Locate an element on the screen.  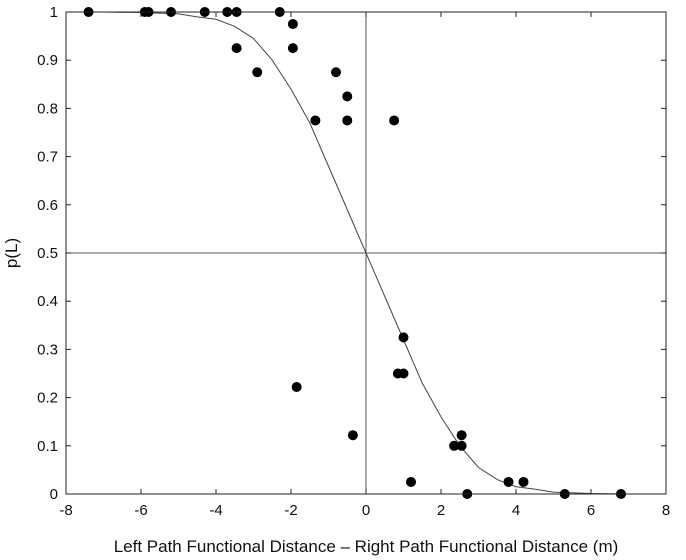
y-tick-label: 0.8 is located at coordinates (47, 108).